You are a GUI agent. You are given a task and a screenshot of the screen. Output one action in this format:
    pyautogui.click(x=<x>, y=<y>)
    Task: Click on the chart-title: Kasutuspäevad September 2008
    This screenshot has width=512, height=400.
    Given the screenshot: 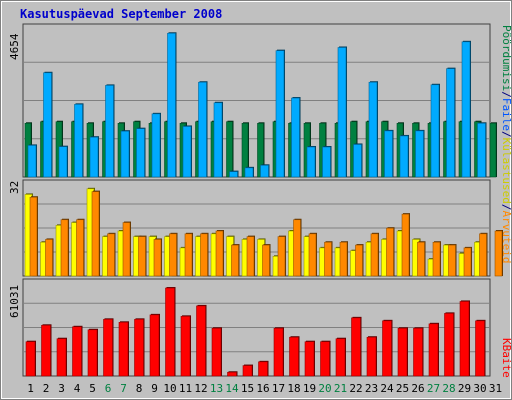 What is the action you would take?
    pyautogui.click(x=121, y=14)
    